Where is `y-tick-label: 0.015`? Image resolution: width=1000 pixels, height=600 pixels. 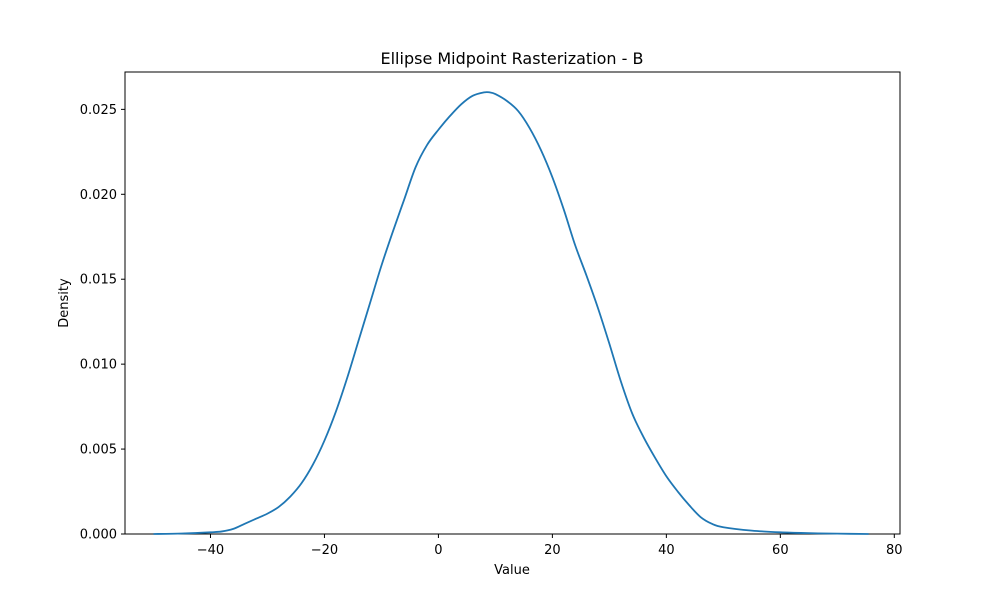
y-tick-label: 0.015 is located at coordinates (98, 280).